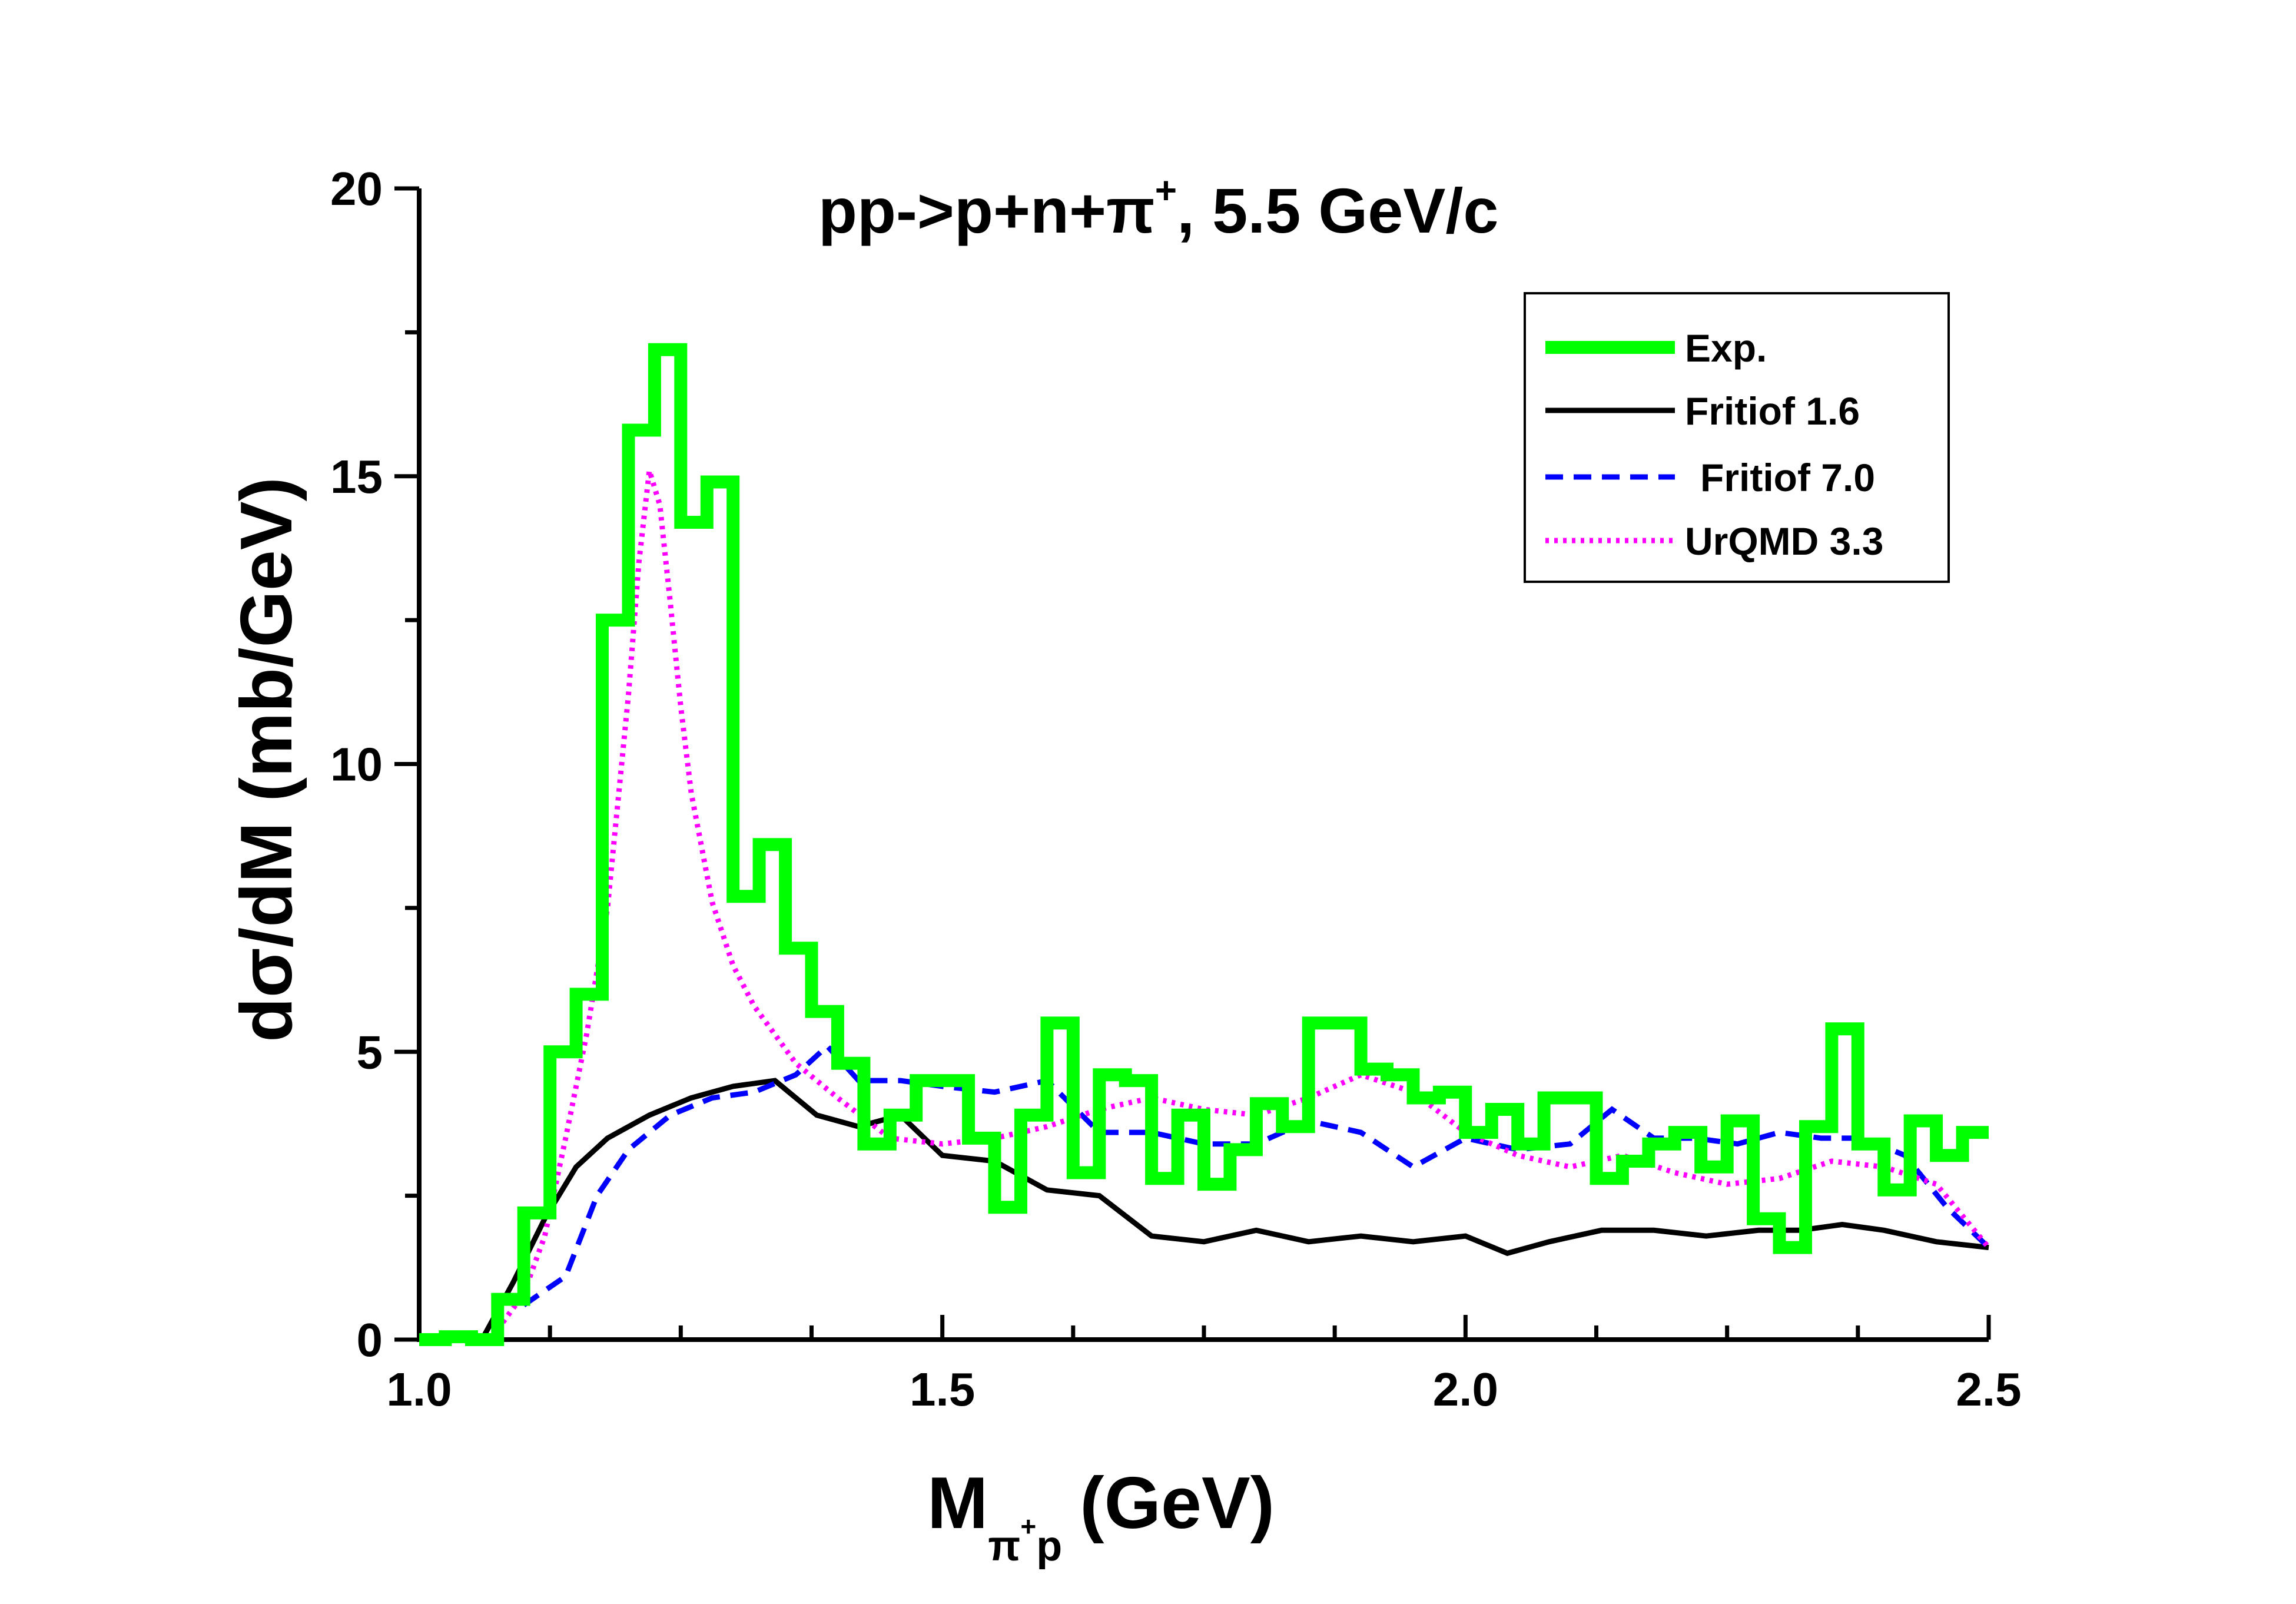 The width and height of the screenshot is (2296, 1604). I want to click on x-tick-label: 2.5, so click(1988, 1390).